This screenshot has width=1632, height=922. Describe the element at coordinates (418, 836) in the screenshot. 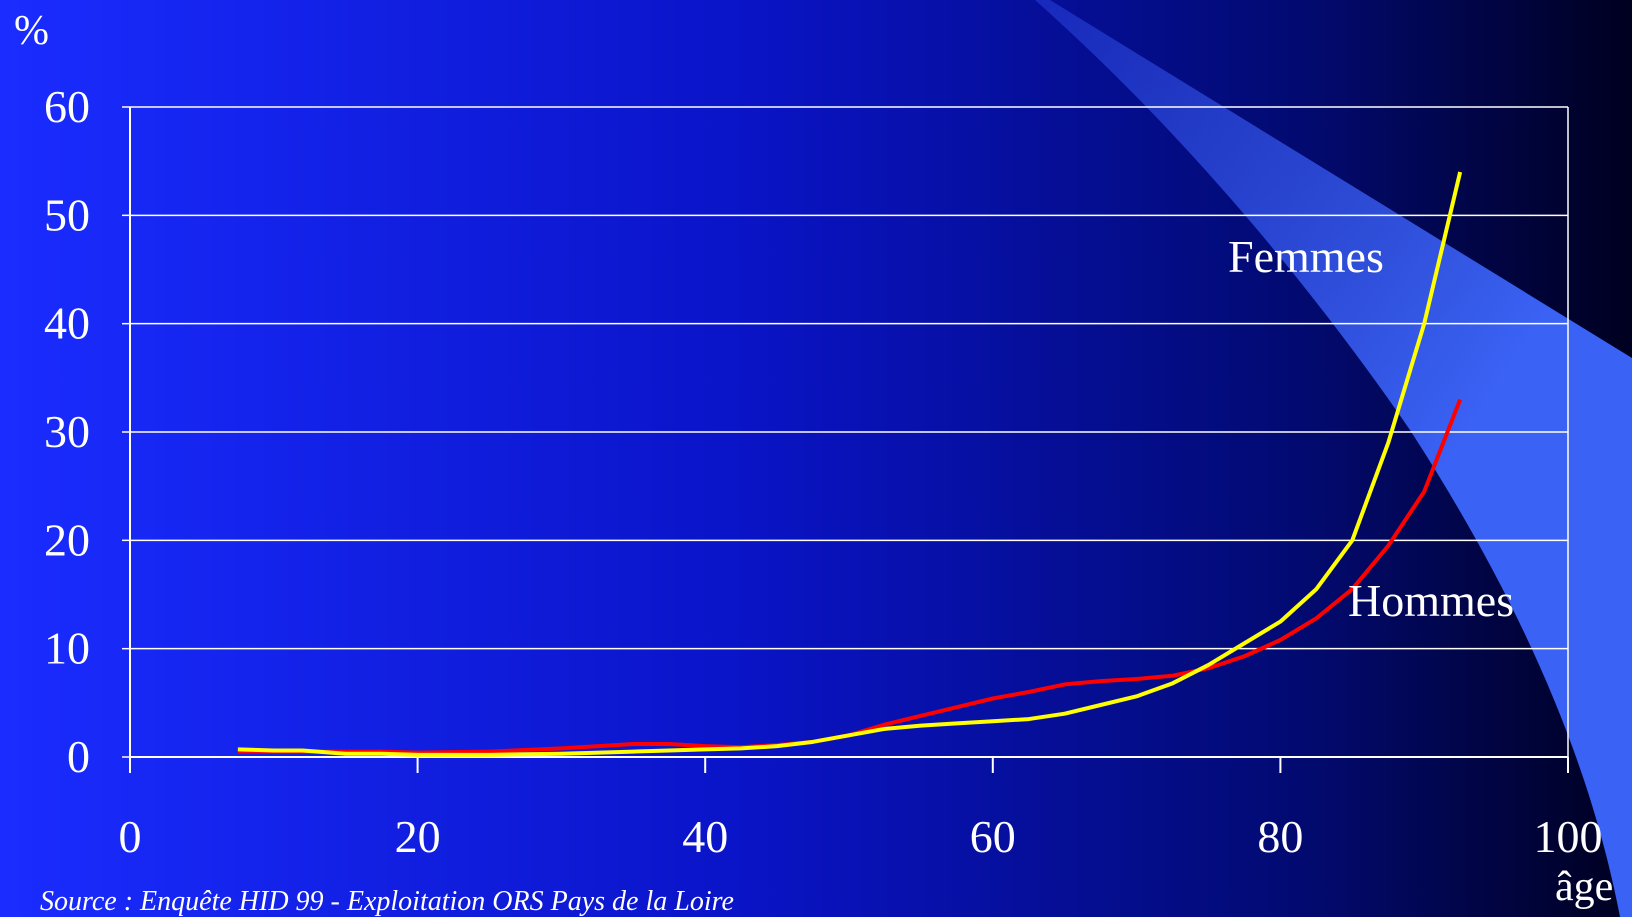

I see `x-tick-label: 20` at that location.